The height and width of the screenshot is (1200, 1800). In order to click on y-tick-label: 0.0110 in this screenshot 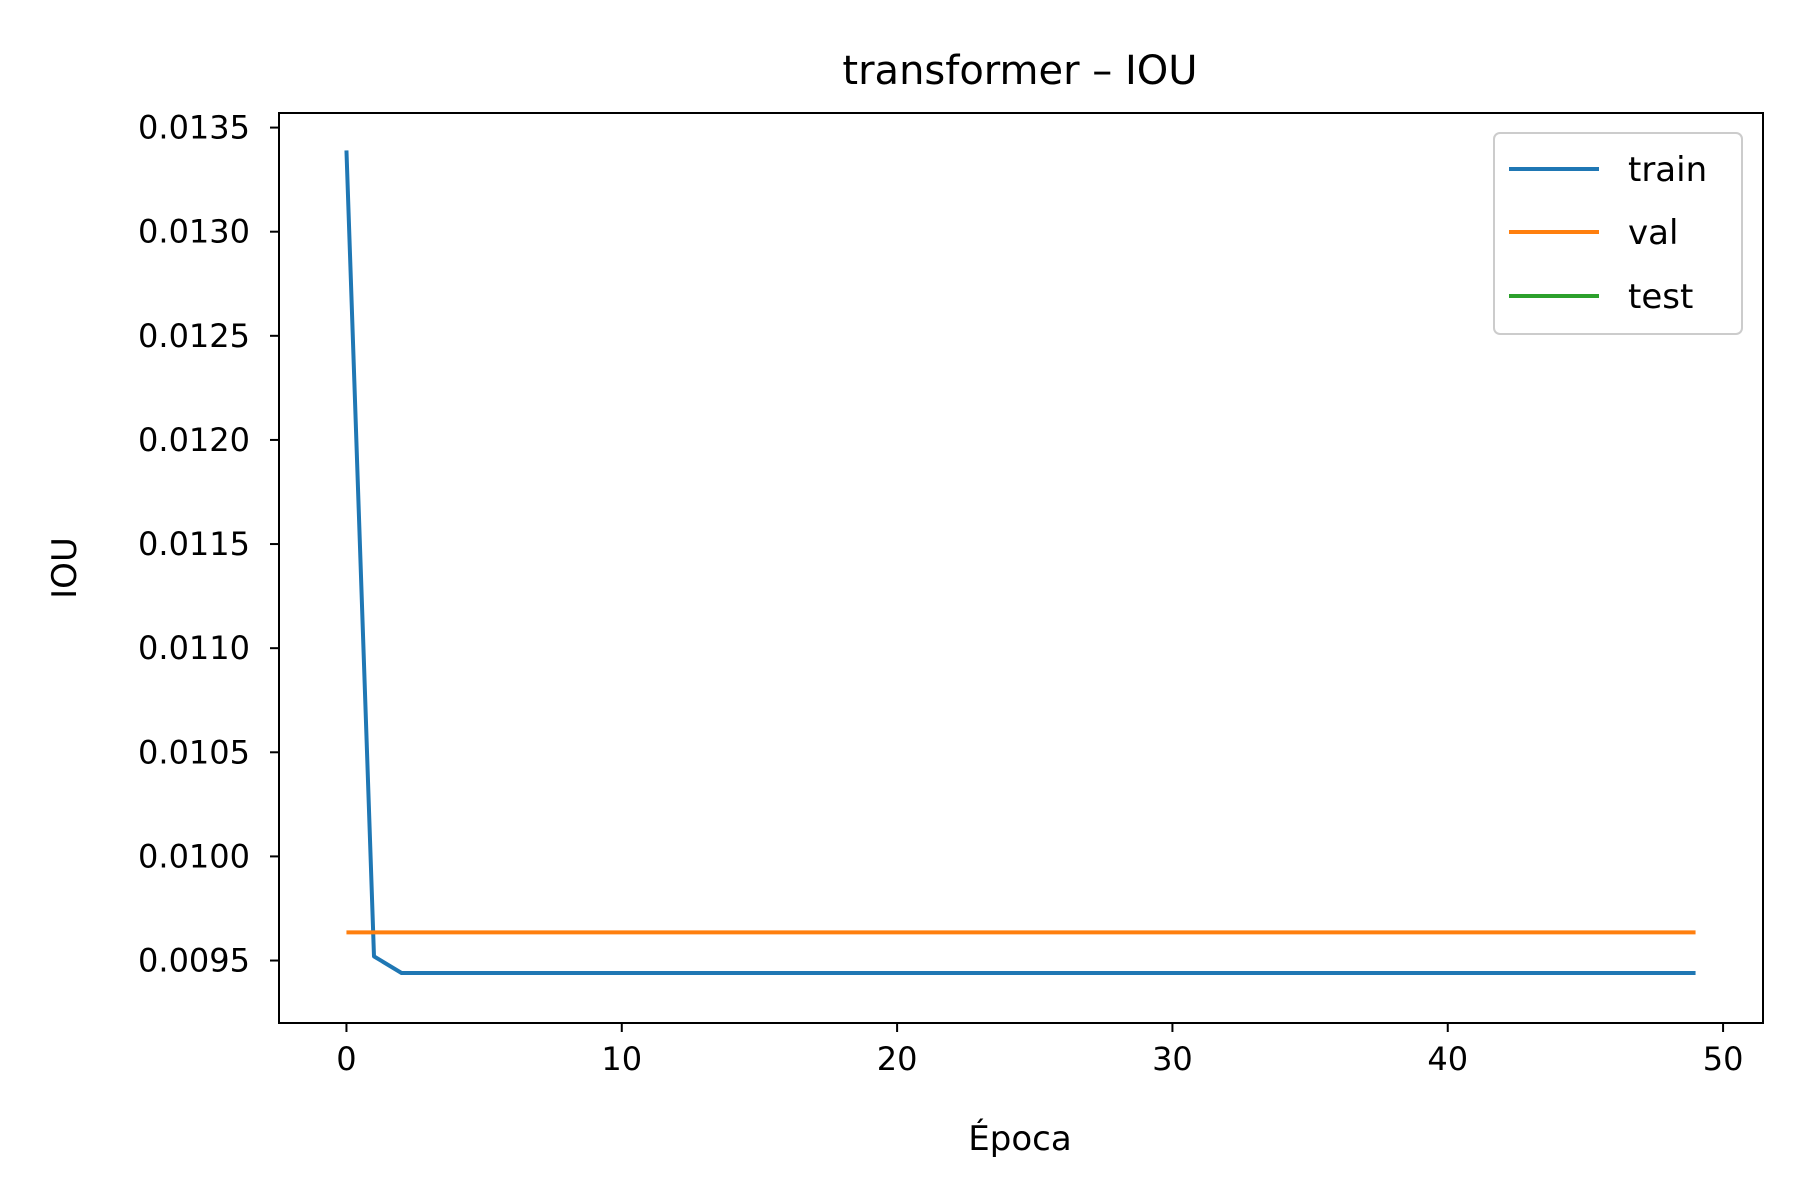, I will do `click(194, 648)`.